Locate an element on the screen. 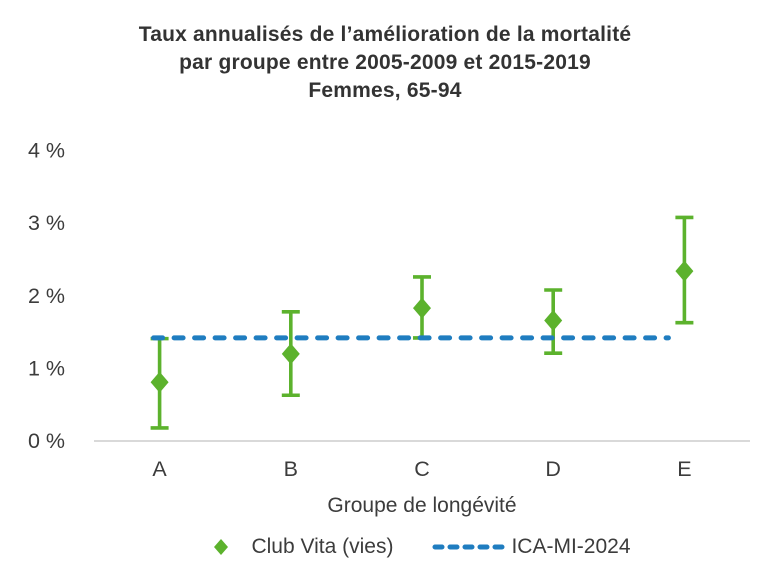  data-point-diamond-C is located at coordinates (422, 308).